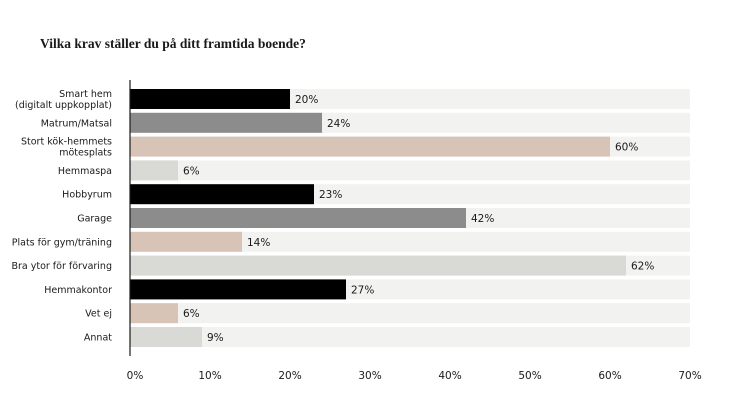 This screenshot has width=746, height=419. I want to click on category-label: Plats för gym/träning, so click(62, 242).